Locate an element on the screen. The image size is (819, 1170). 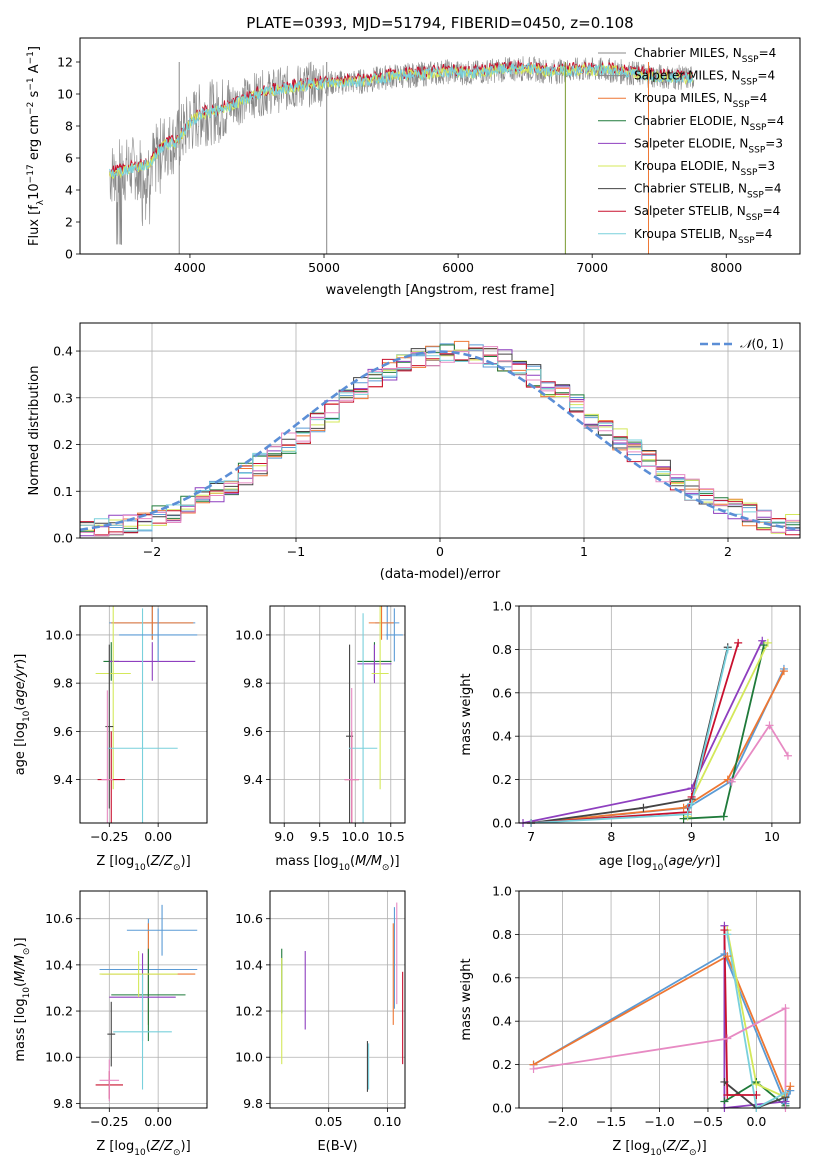
y-tick-label: 6 is located at coordinates (69, 158).